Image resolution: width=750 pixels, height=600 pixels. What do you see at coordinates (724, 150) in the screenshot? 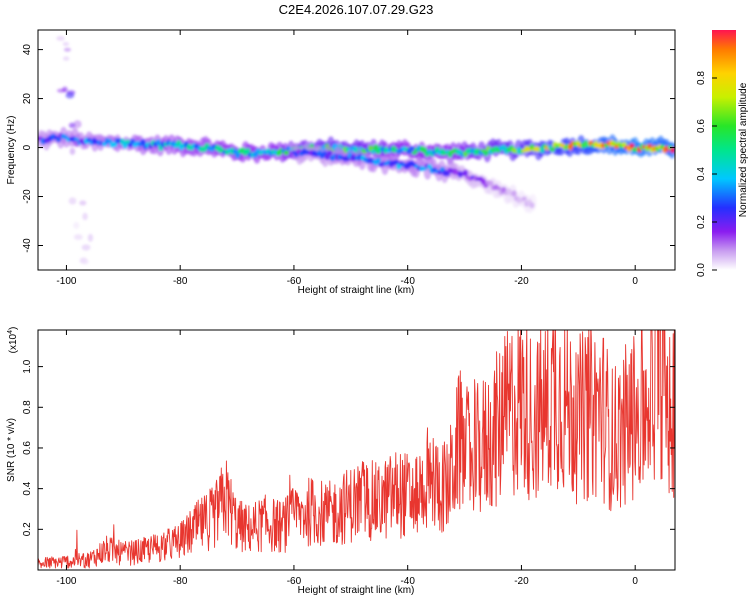
I see `colorbar-gradient` at bounding box center [724, 150].